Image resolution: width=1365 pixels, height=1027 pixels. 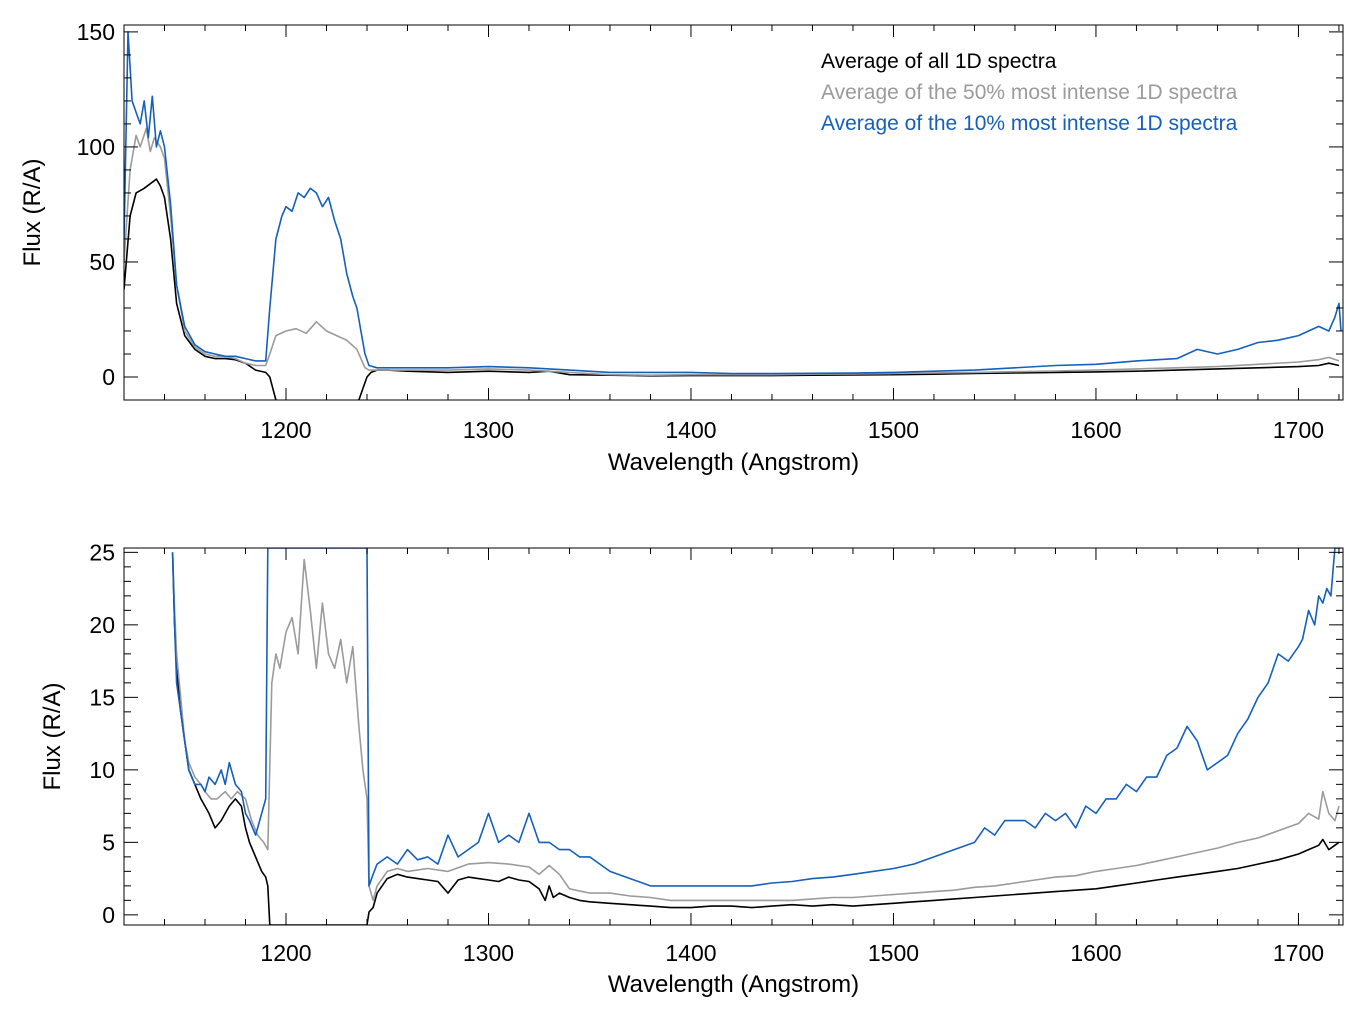 I want to click on bottom-x-axis-title: Wavelength (Angstrom), so click(x=733, y=984).